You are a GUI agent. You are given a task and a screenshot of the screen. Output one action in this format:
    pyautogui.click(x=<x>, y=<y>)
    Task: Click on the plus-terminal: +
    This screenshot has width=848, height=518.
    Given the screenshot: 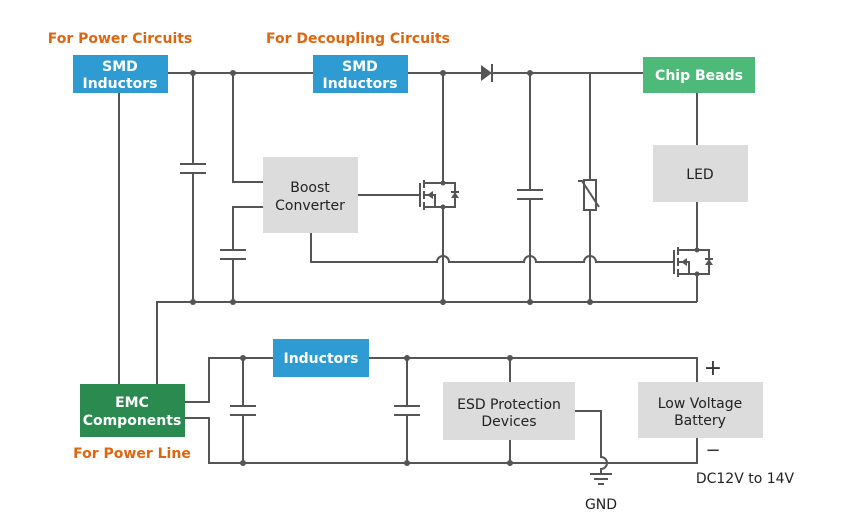 What is the action you would take?
    pyautogui.click(x=713, y=368)
    